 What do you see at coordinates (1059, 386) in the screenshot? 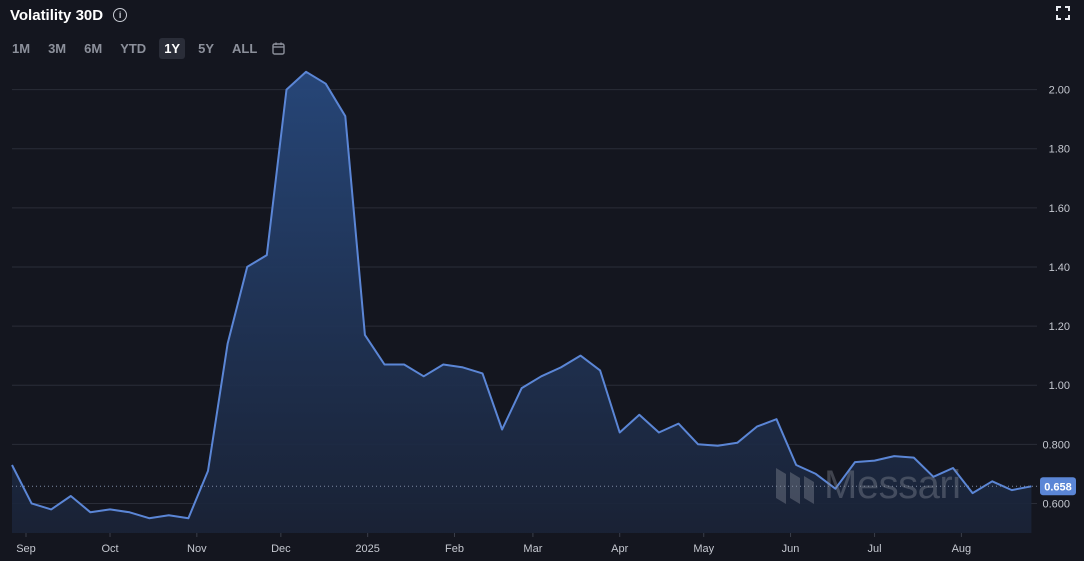
I see `y-tick-label: 1.00` at bounding box center [1059, 386].